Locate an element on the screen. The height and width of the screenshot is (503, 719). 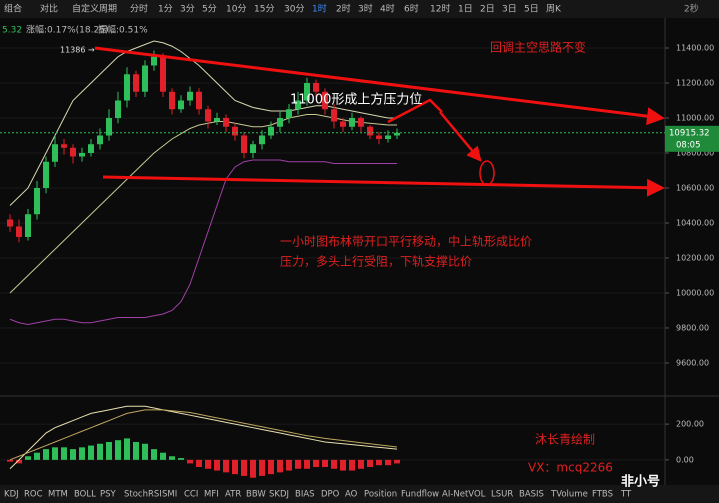
indicator-tab: MFI is located at coordinates (211, 495).